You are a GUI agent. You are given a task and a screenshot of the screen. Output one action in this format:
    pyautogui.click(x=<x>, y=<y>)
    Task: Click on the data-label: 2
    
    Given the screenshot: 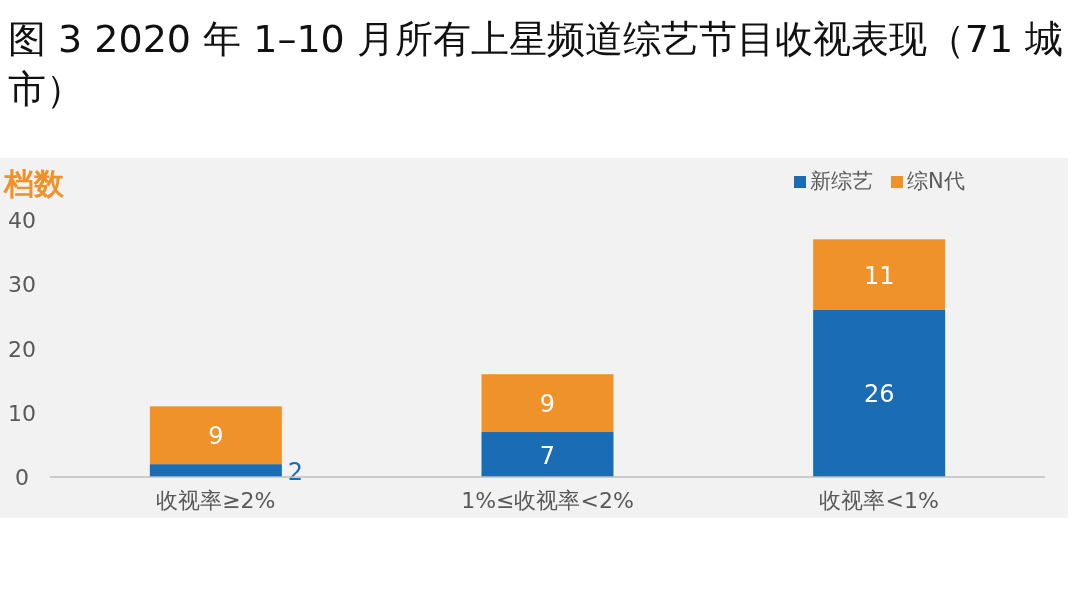 What is the action you would take?
    pyautogui.click(x=295, y=471)
    